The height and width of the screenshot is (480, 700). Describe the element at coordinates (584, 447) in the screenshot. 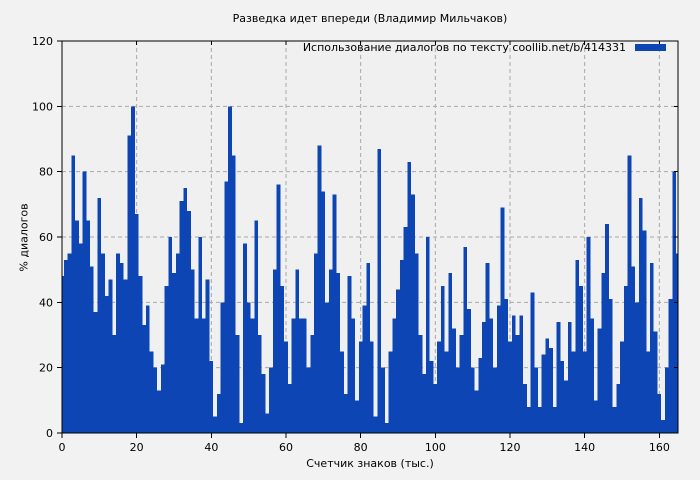

I see `x-tick-label: 140` at that location.